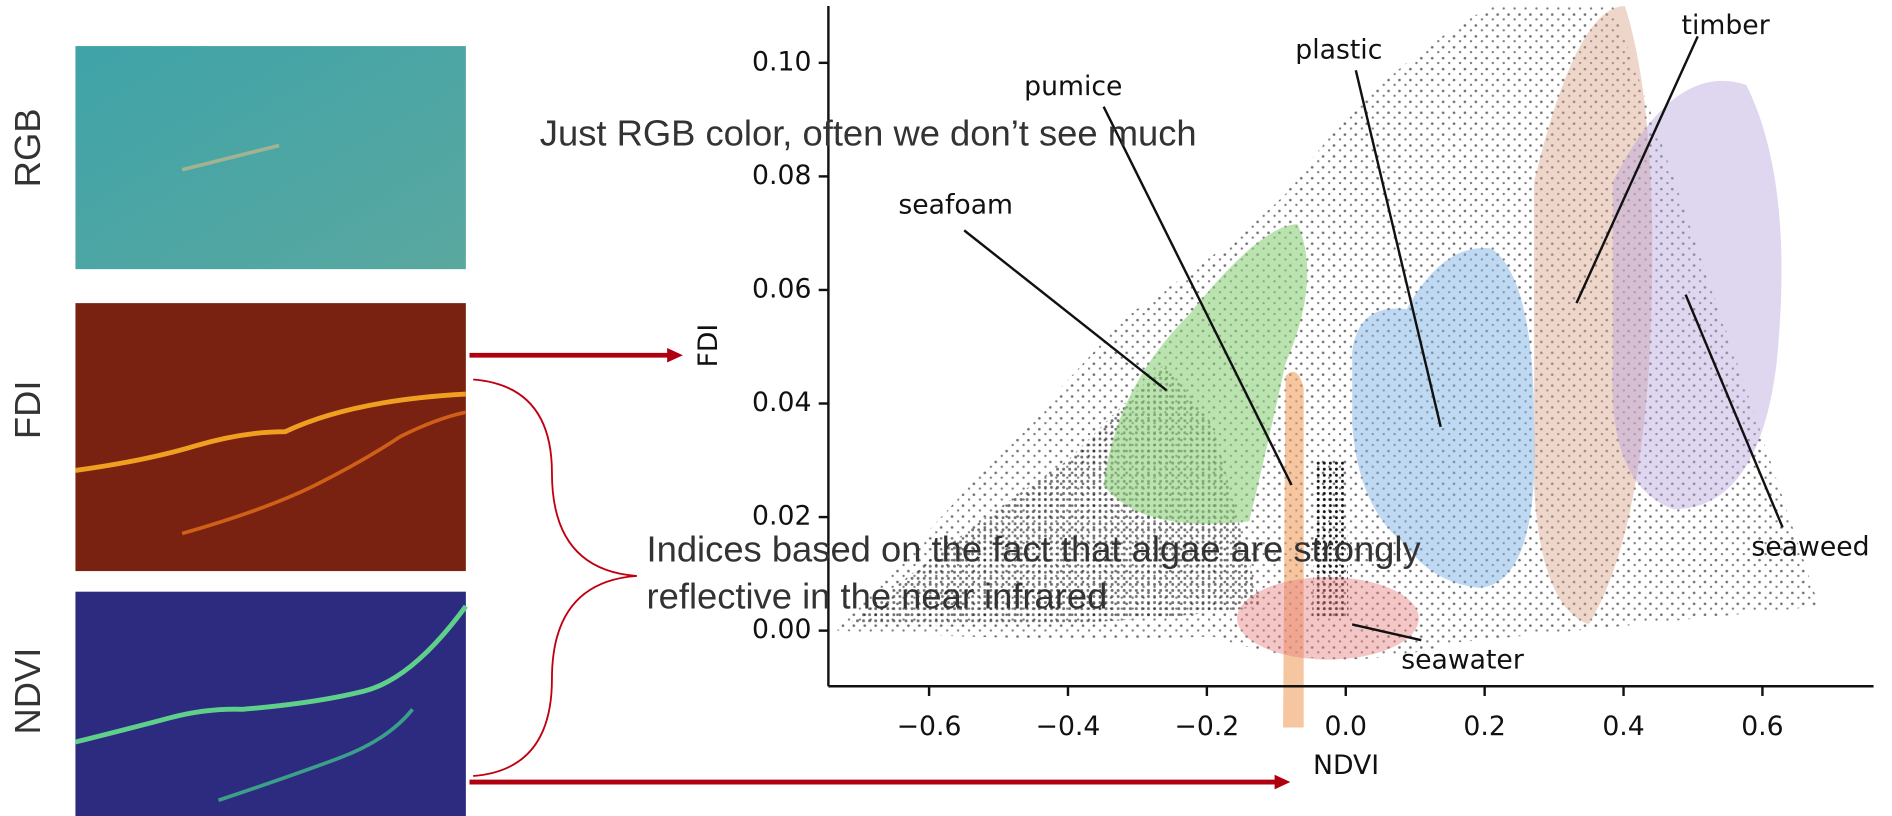  I want to click on panel-label: FDI, so click(27, 410).